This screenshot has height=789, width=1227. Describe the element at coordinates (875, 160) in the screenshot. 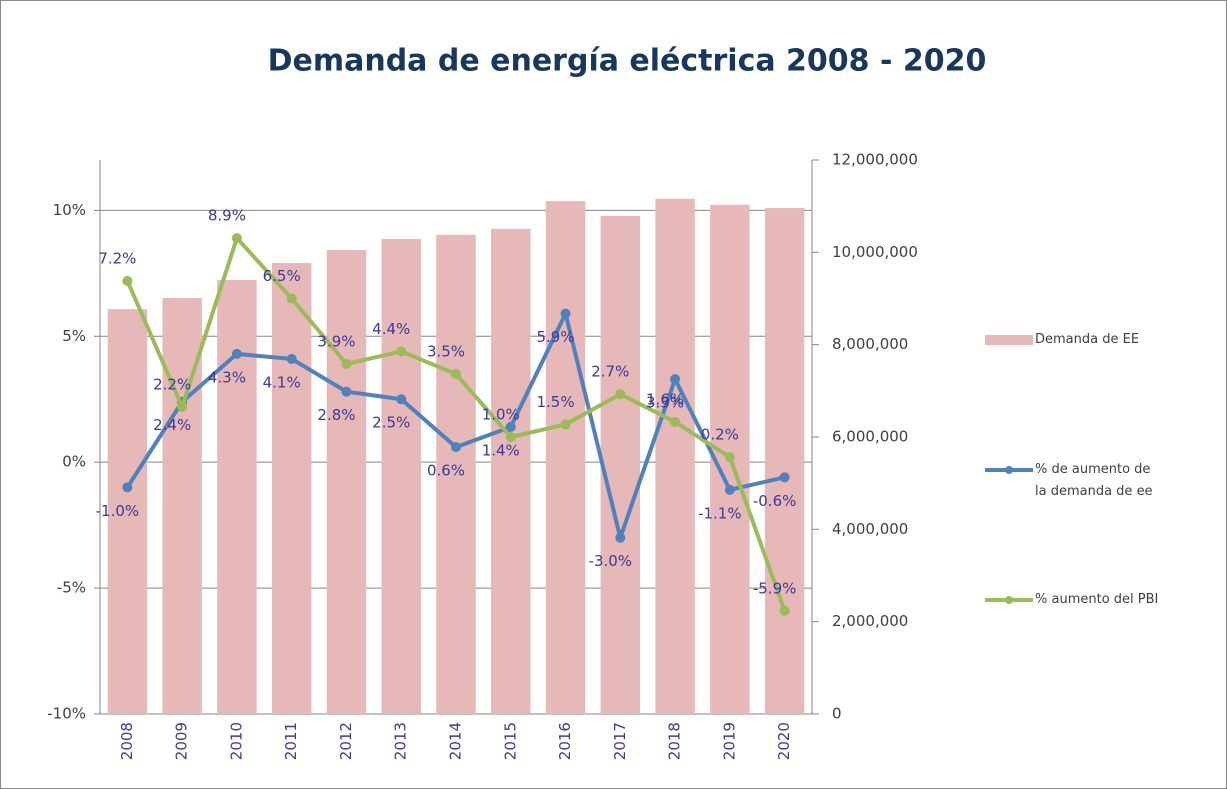

I see `y2-tick-label: 12,000,000` at that location.